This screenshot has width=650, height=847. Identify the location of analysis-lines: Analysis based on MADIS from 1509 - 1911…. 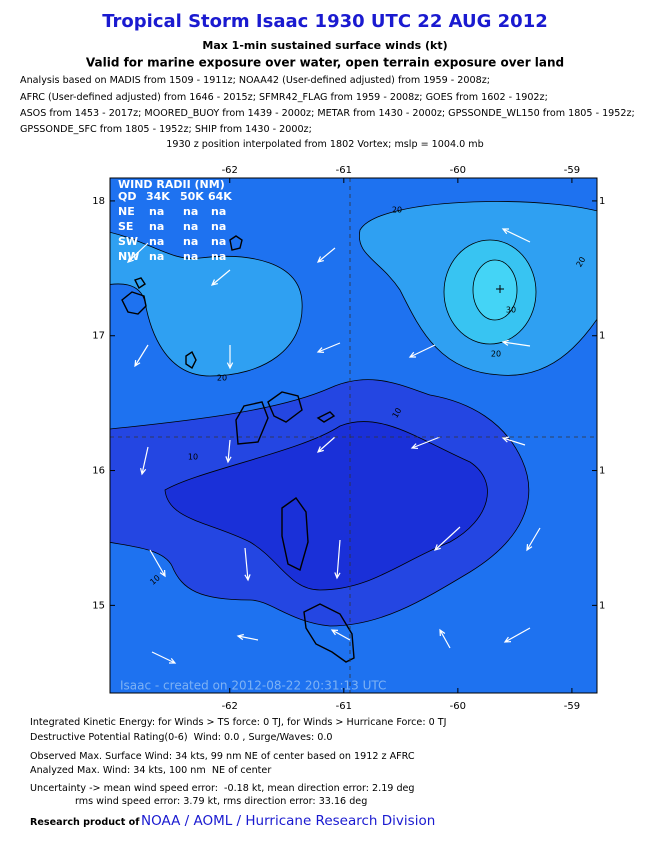
(327, 105).